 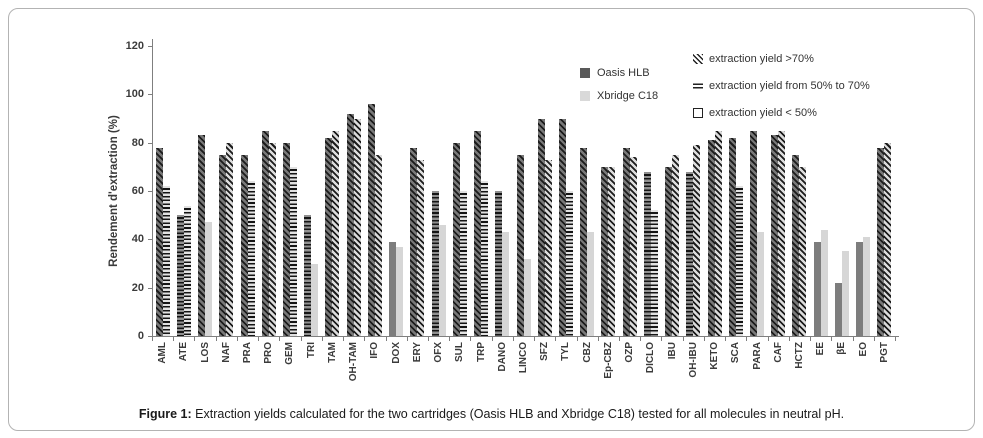 I want to click on bar-PARA-xbridge-c18, so click(x=760, y=284).